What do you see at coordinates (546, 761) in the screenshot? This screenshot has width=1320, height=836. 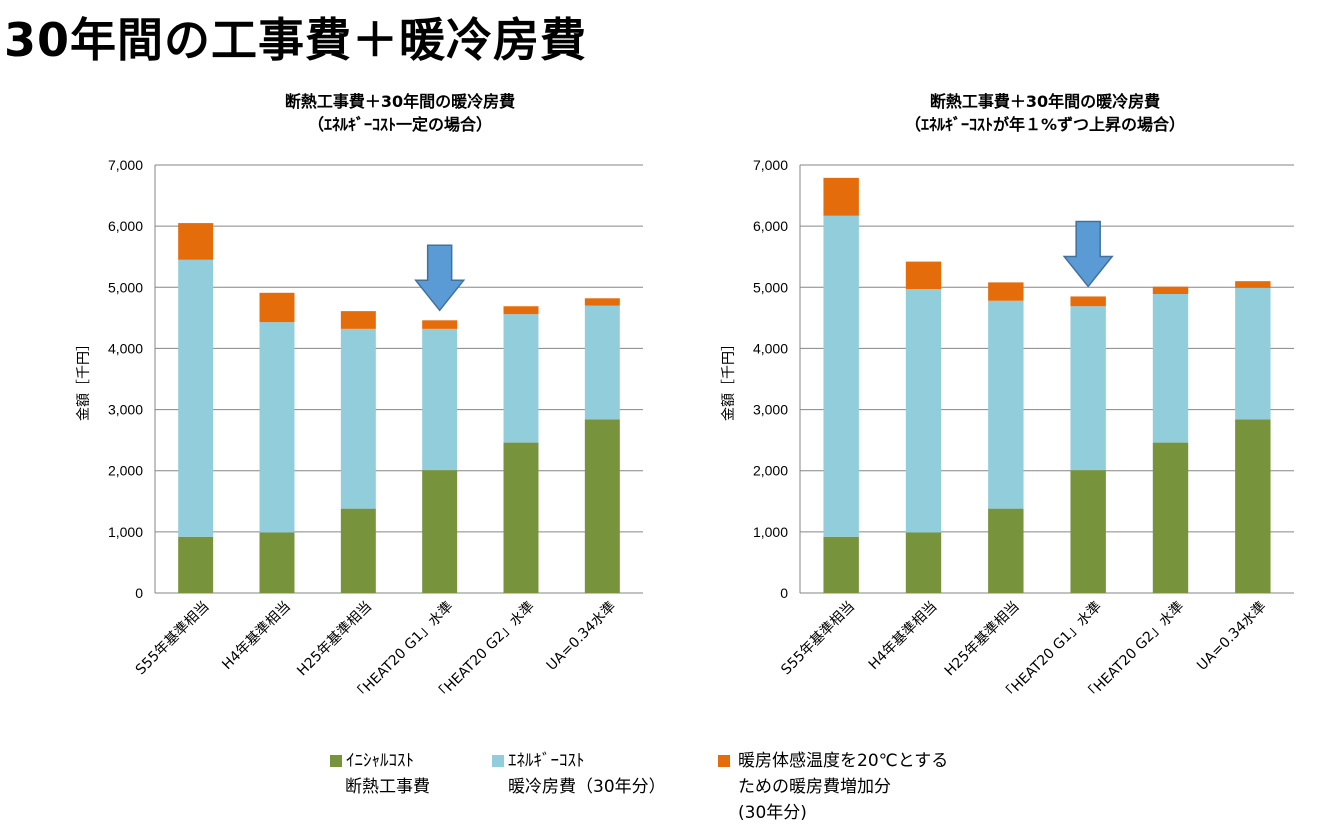 I see `legend-label-energy-line1: ｴﾈﾙｷﾞｰｺｽﾄ` at bounding box center [546, 761].